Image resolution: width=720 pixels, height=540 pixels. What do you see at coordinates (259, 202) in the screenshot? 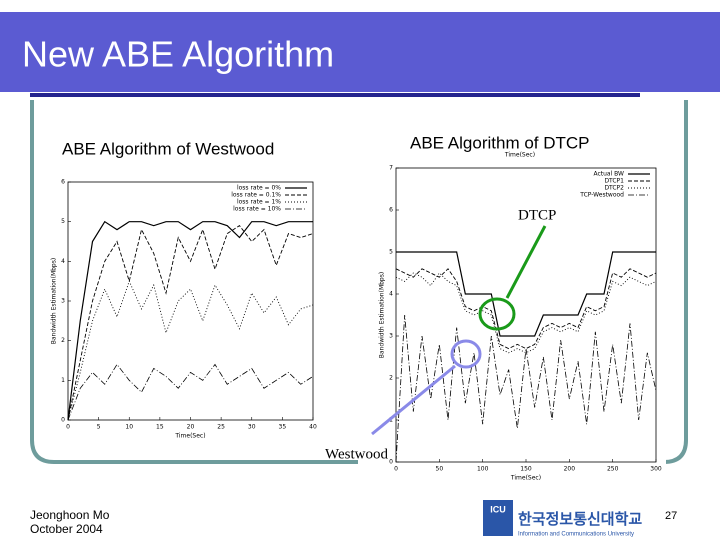
I see `legend-label: loss rate = 1%` at bounding box center [259, 202].